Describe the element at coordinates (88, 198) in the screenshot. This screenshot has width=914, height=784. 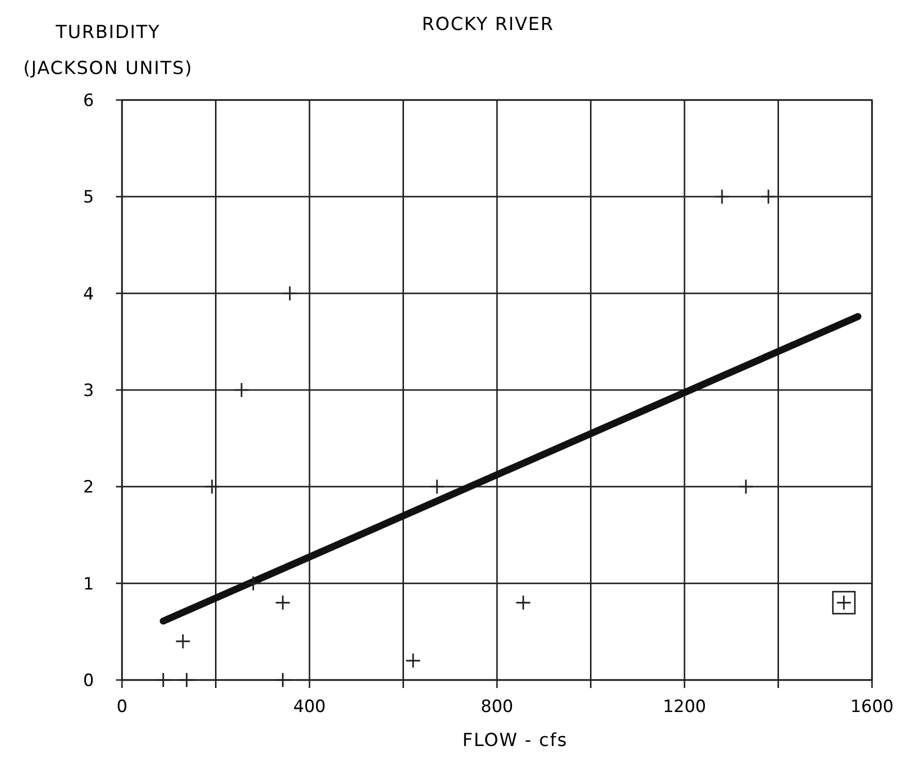
I see `y-tick-label: 5` at that location.